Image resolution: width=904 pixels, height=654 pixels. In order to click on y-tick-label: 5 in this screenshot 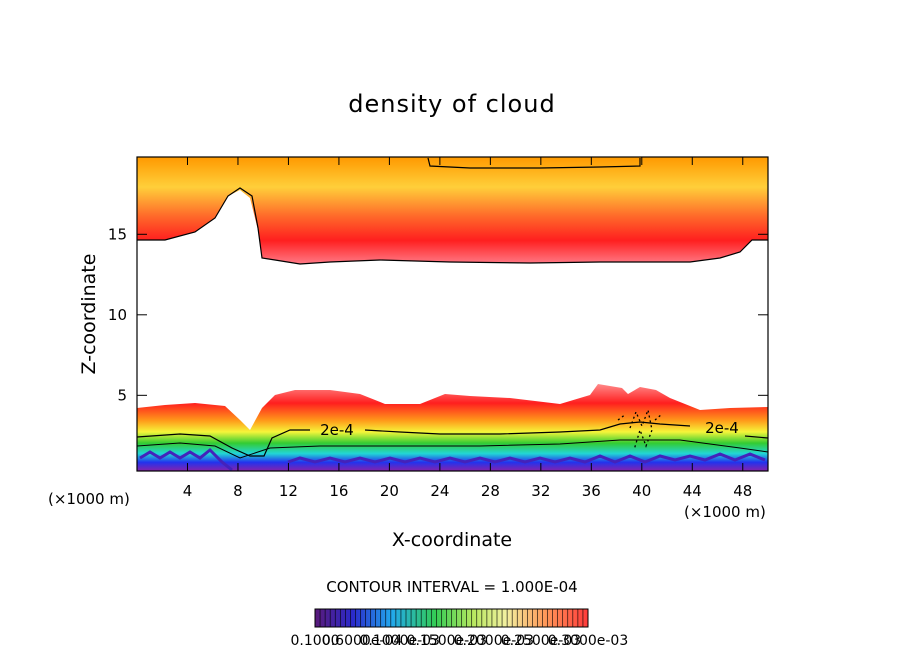, I will do `click(122, 395)`.